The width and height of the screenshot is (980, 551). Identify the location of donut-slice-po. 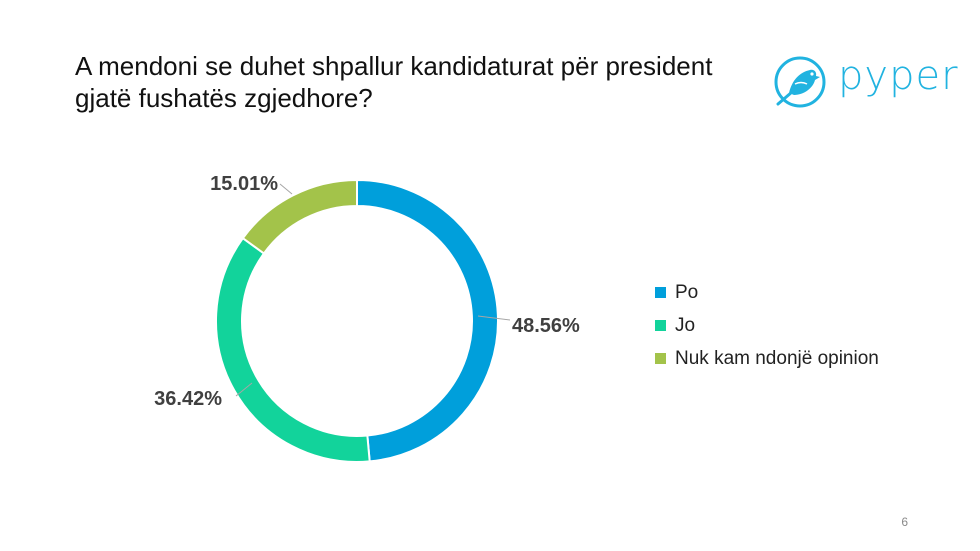
(427, 320).